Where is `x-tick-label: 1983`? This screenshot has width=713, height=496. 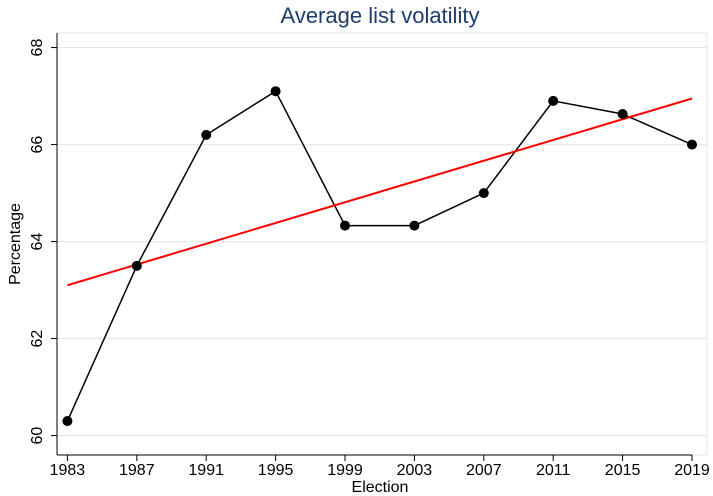 x-tick-label: 1983 is located at coordinates (68, 470).